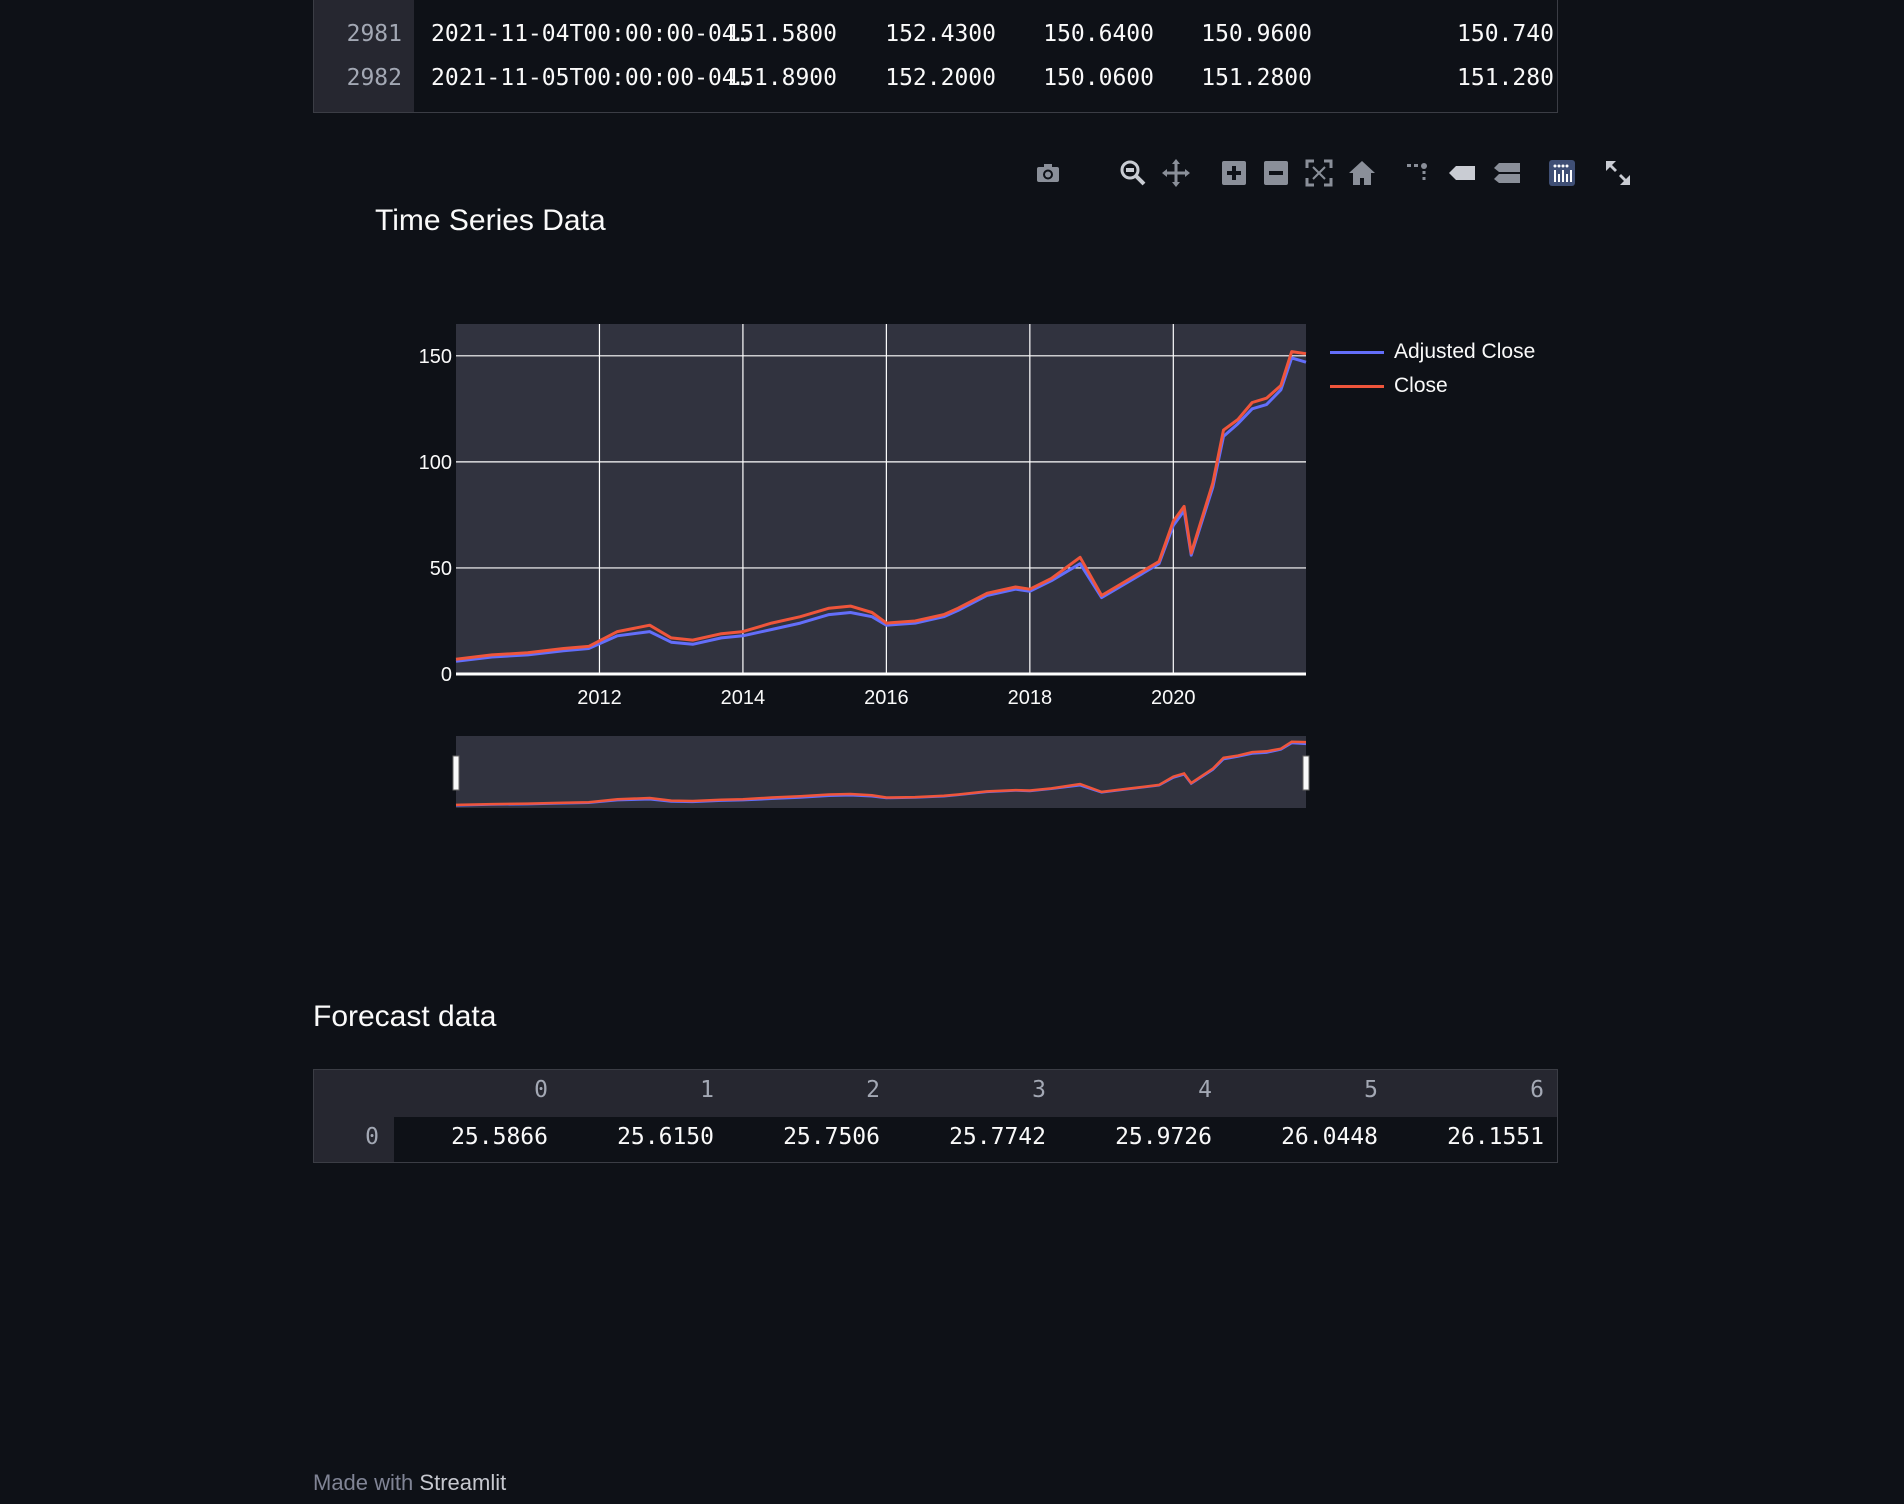  Describe the element at coordinates (665, 1137) in the screenshot. I see `forecast-value-cell: 25.6150` at that location.